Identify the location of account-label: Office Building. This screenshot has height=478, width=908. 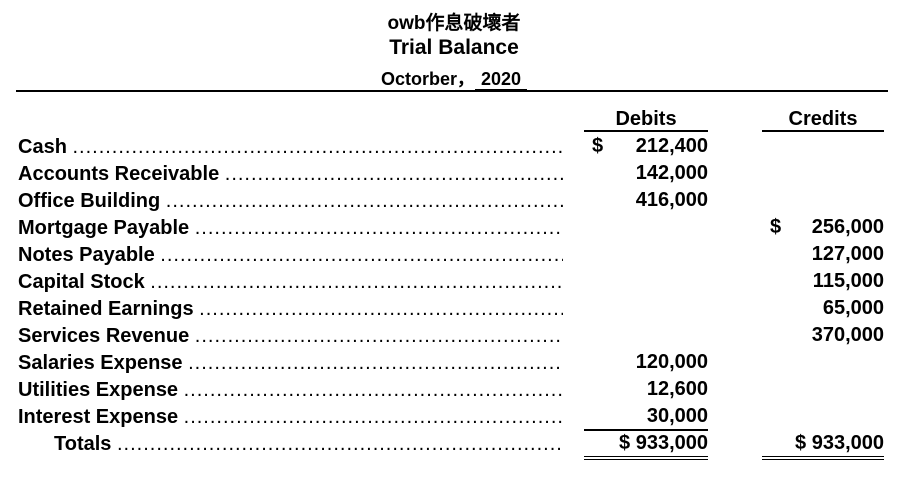
(89, 201).